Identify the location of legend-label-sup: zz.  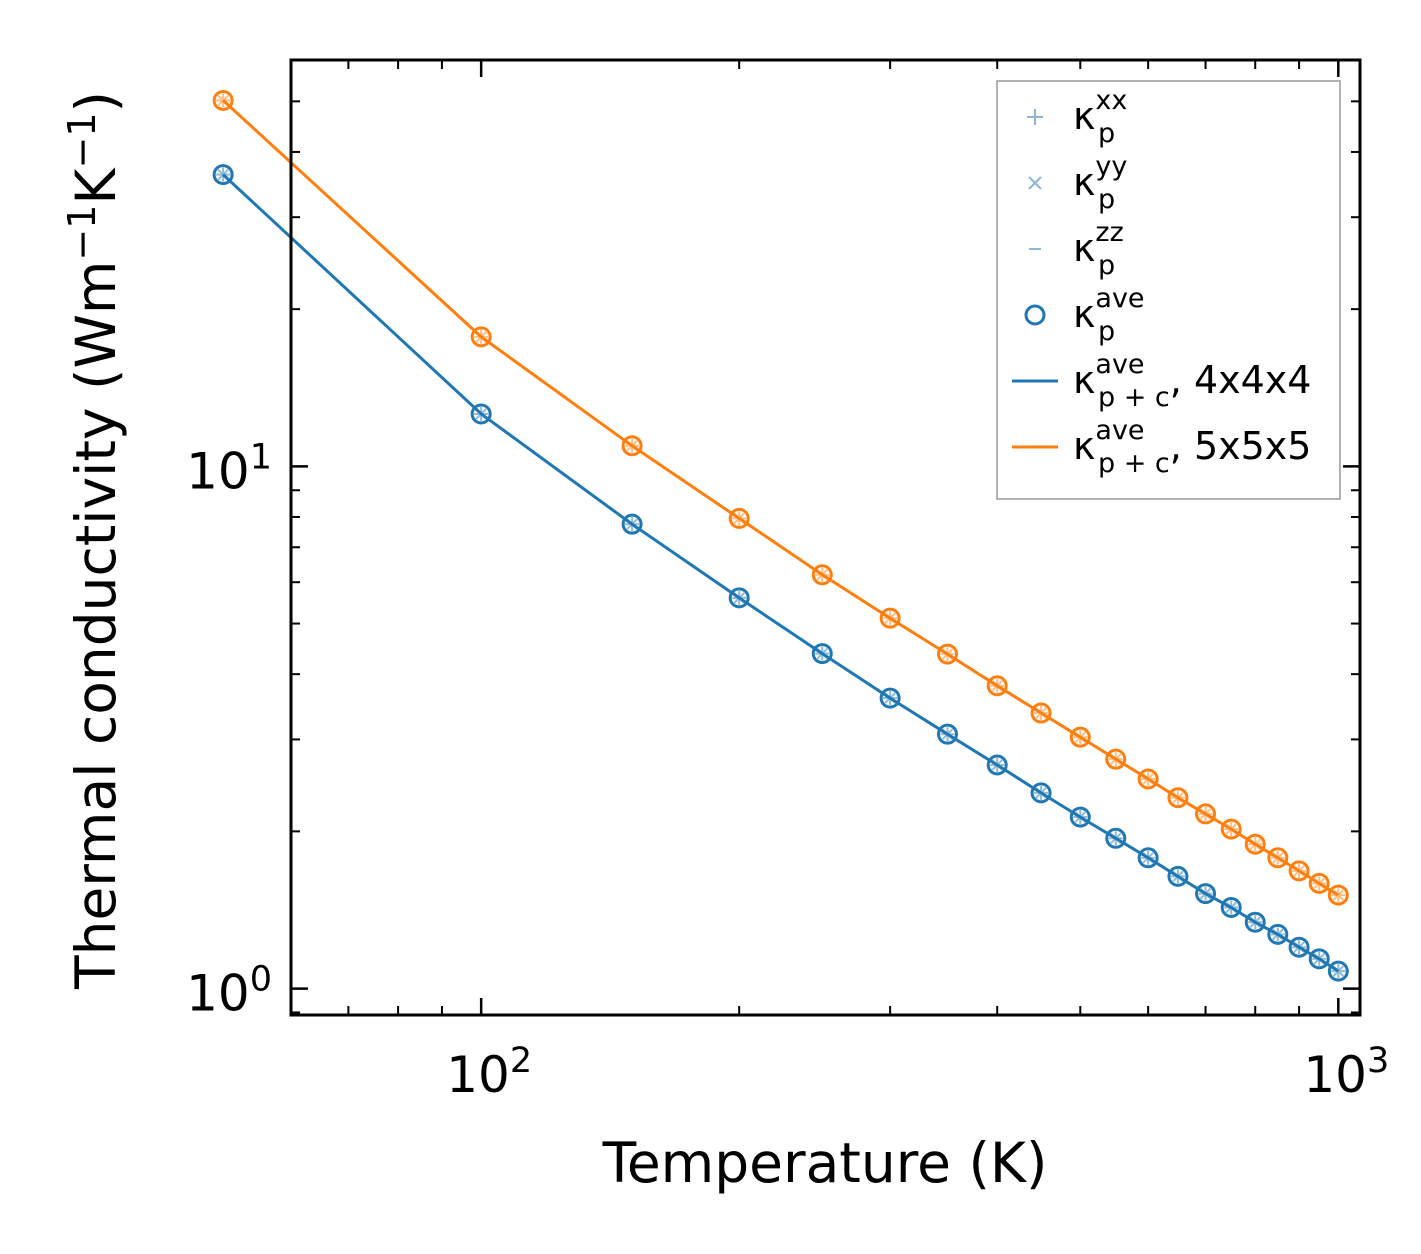
(1109, 232).